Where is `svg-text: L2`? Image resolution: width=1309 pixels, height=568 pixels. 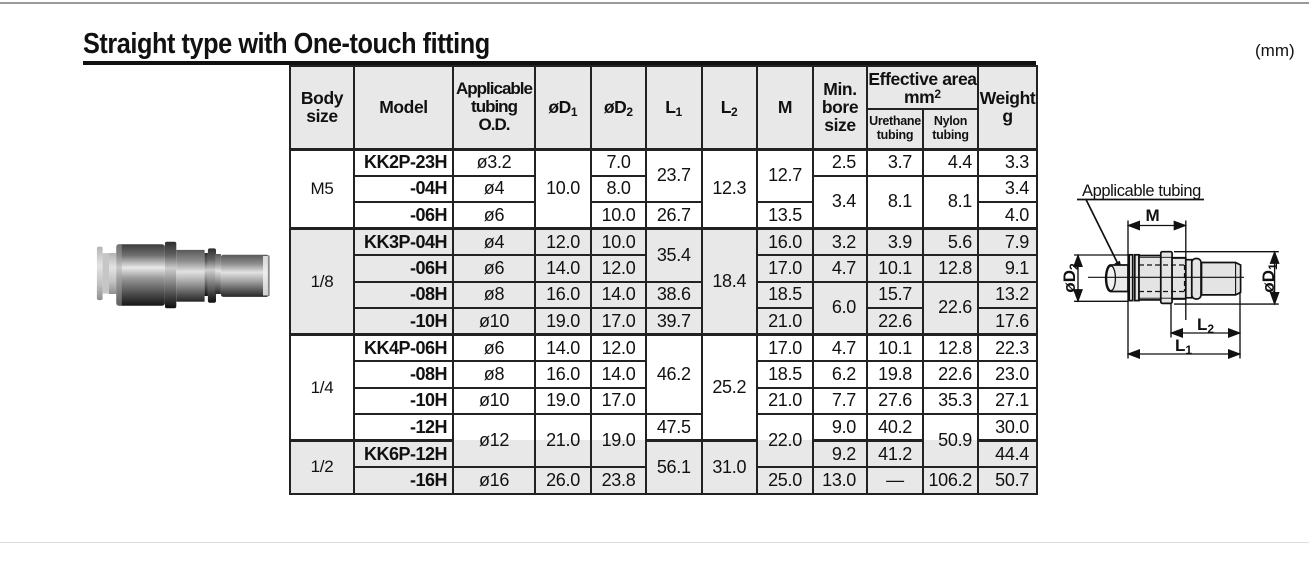 svg-text: L2 is located at coordinates (1205, 325).